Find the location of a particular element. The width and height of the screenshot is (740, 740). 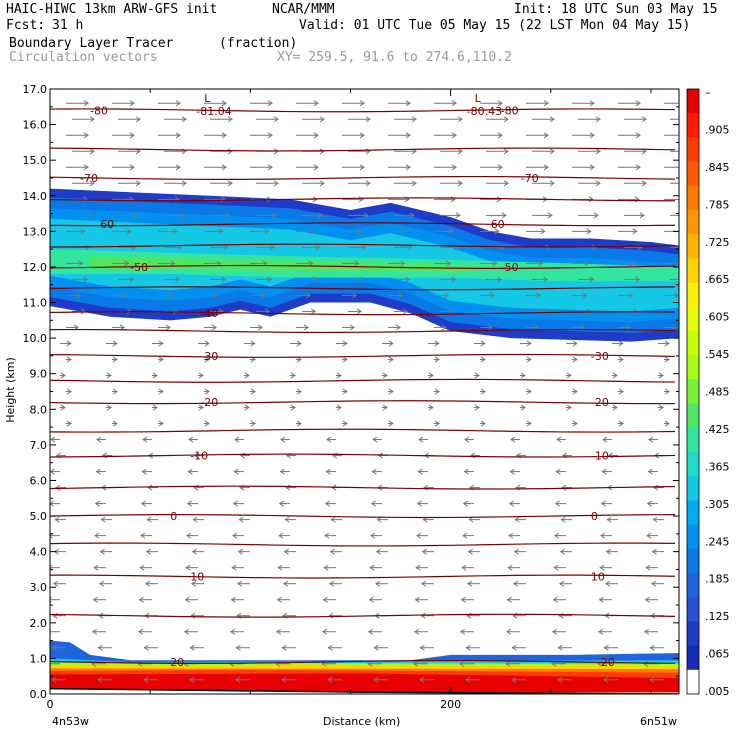

vector-field-name: Circulation vectors is located at coordinates (83, 57).